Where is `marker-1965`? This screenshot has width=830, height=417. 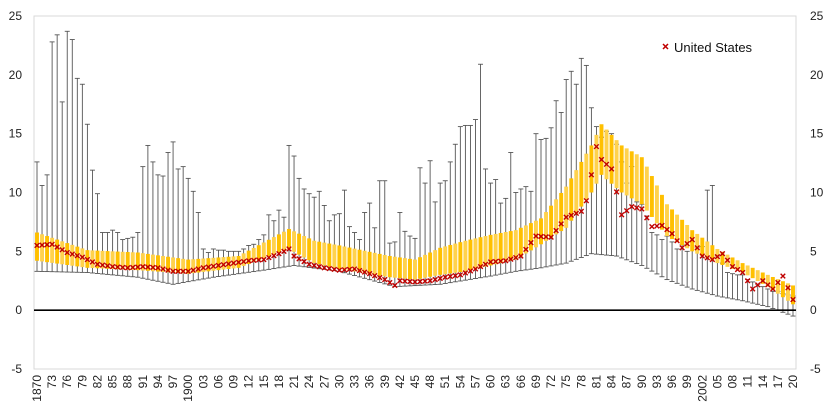
marker-1965 is located at coordinates (516, 257).